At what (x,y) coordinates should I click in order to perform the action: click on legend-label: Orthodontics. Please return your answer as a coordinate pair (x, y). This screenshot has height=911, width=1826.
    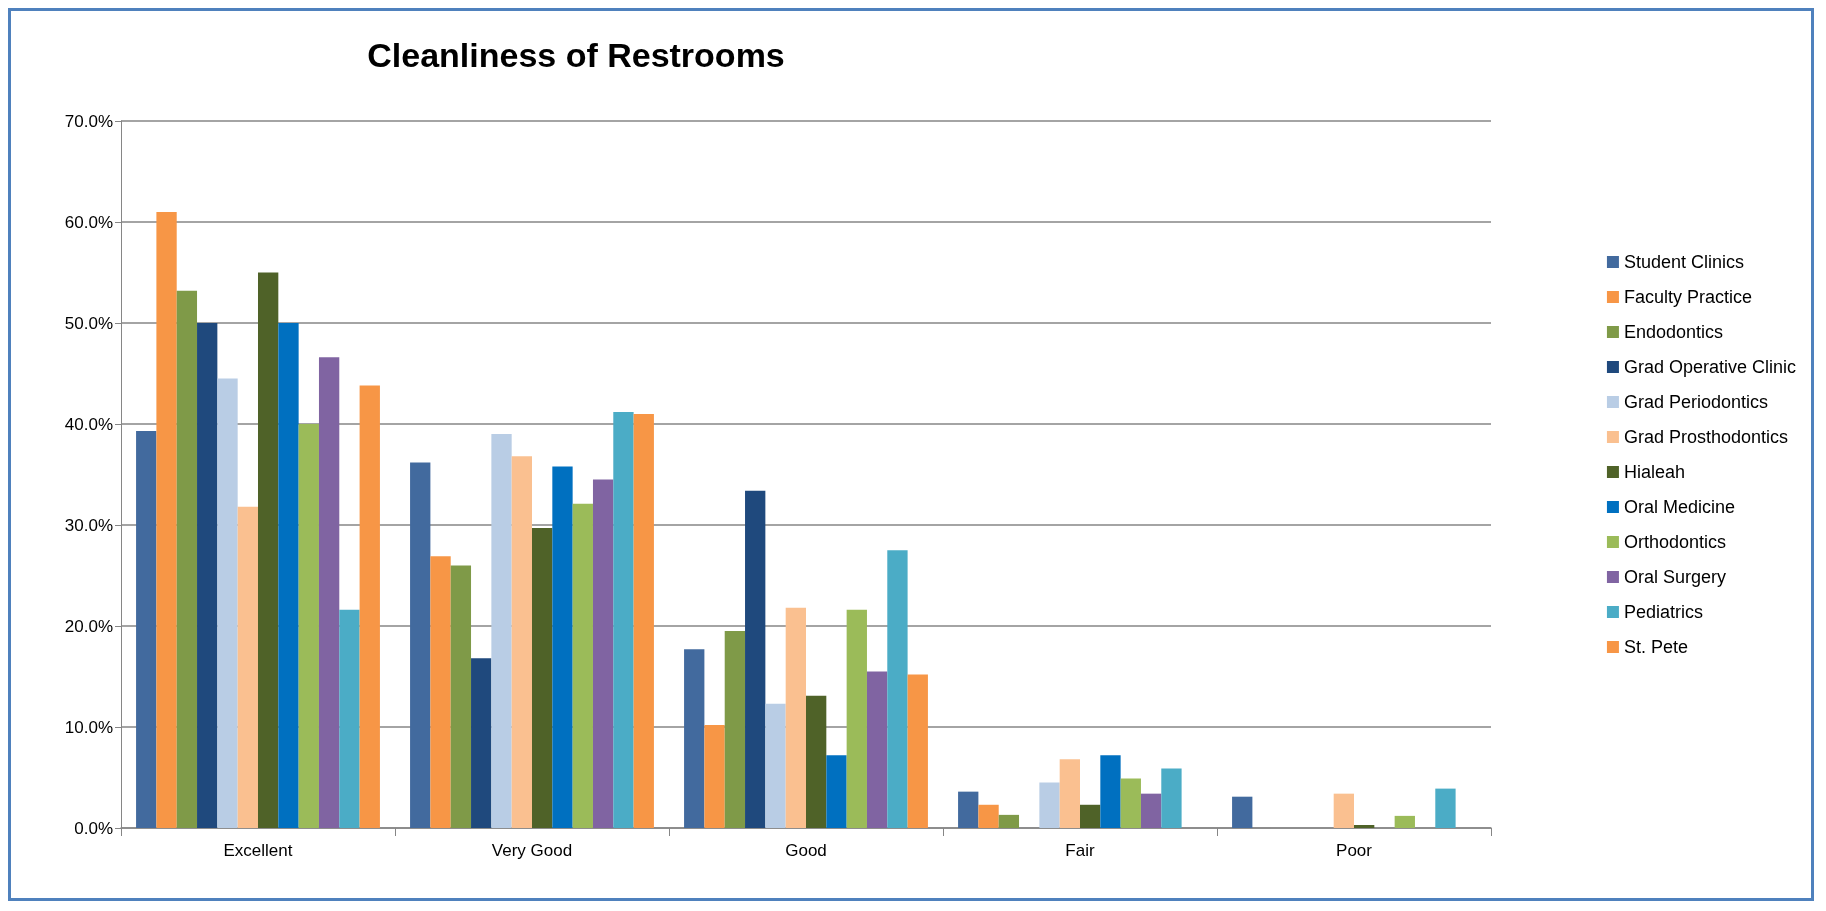
    Looking at the image, I should click on (1674, 542).